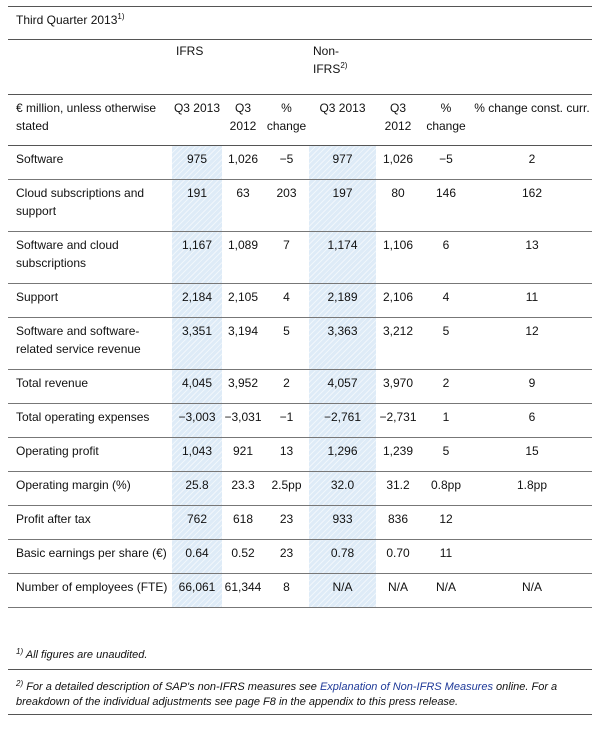 This screenshot has width=600, height=736. I want to click on table-row: Support 2,184 2,105 4 2,189 2,106 4 11, so click(300, 300).